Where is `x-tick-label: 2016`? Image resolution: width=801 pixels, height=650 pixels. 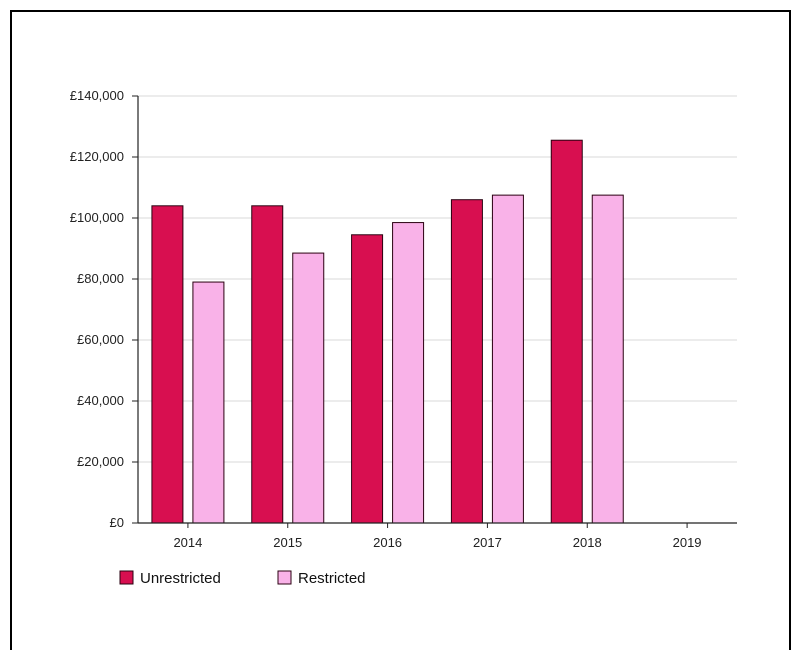
x-tick-label: 2016 is located at coordinates (387, 542).